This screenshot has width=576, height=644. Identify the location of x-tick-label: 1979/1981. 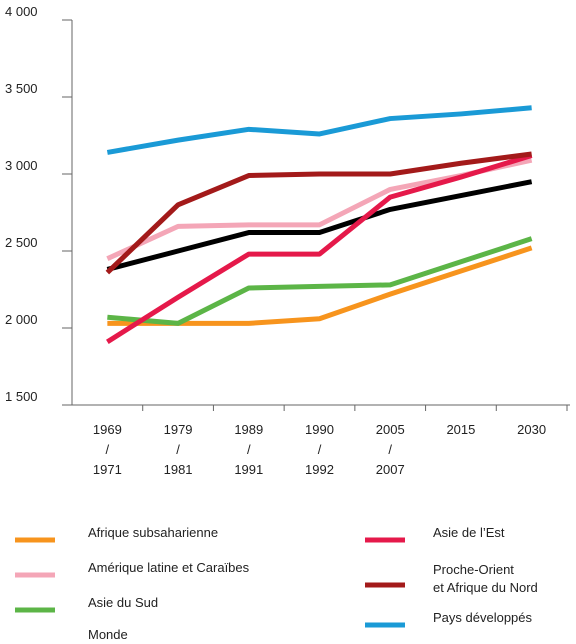
(178, 449).